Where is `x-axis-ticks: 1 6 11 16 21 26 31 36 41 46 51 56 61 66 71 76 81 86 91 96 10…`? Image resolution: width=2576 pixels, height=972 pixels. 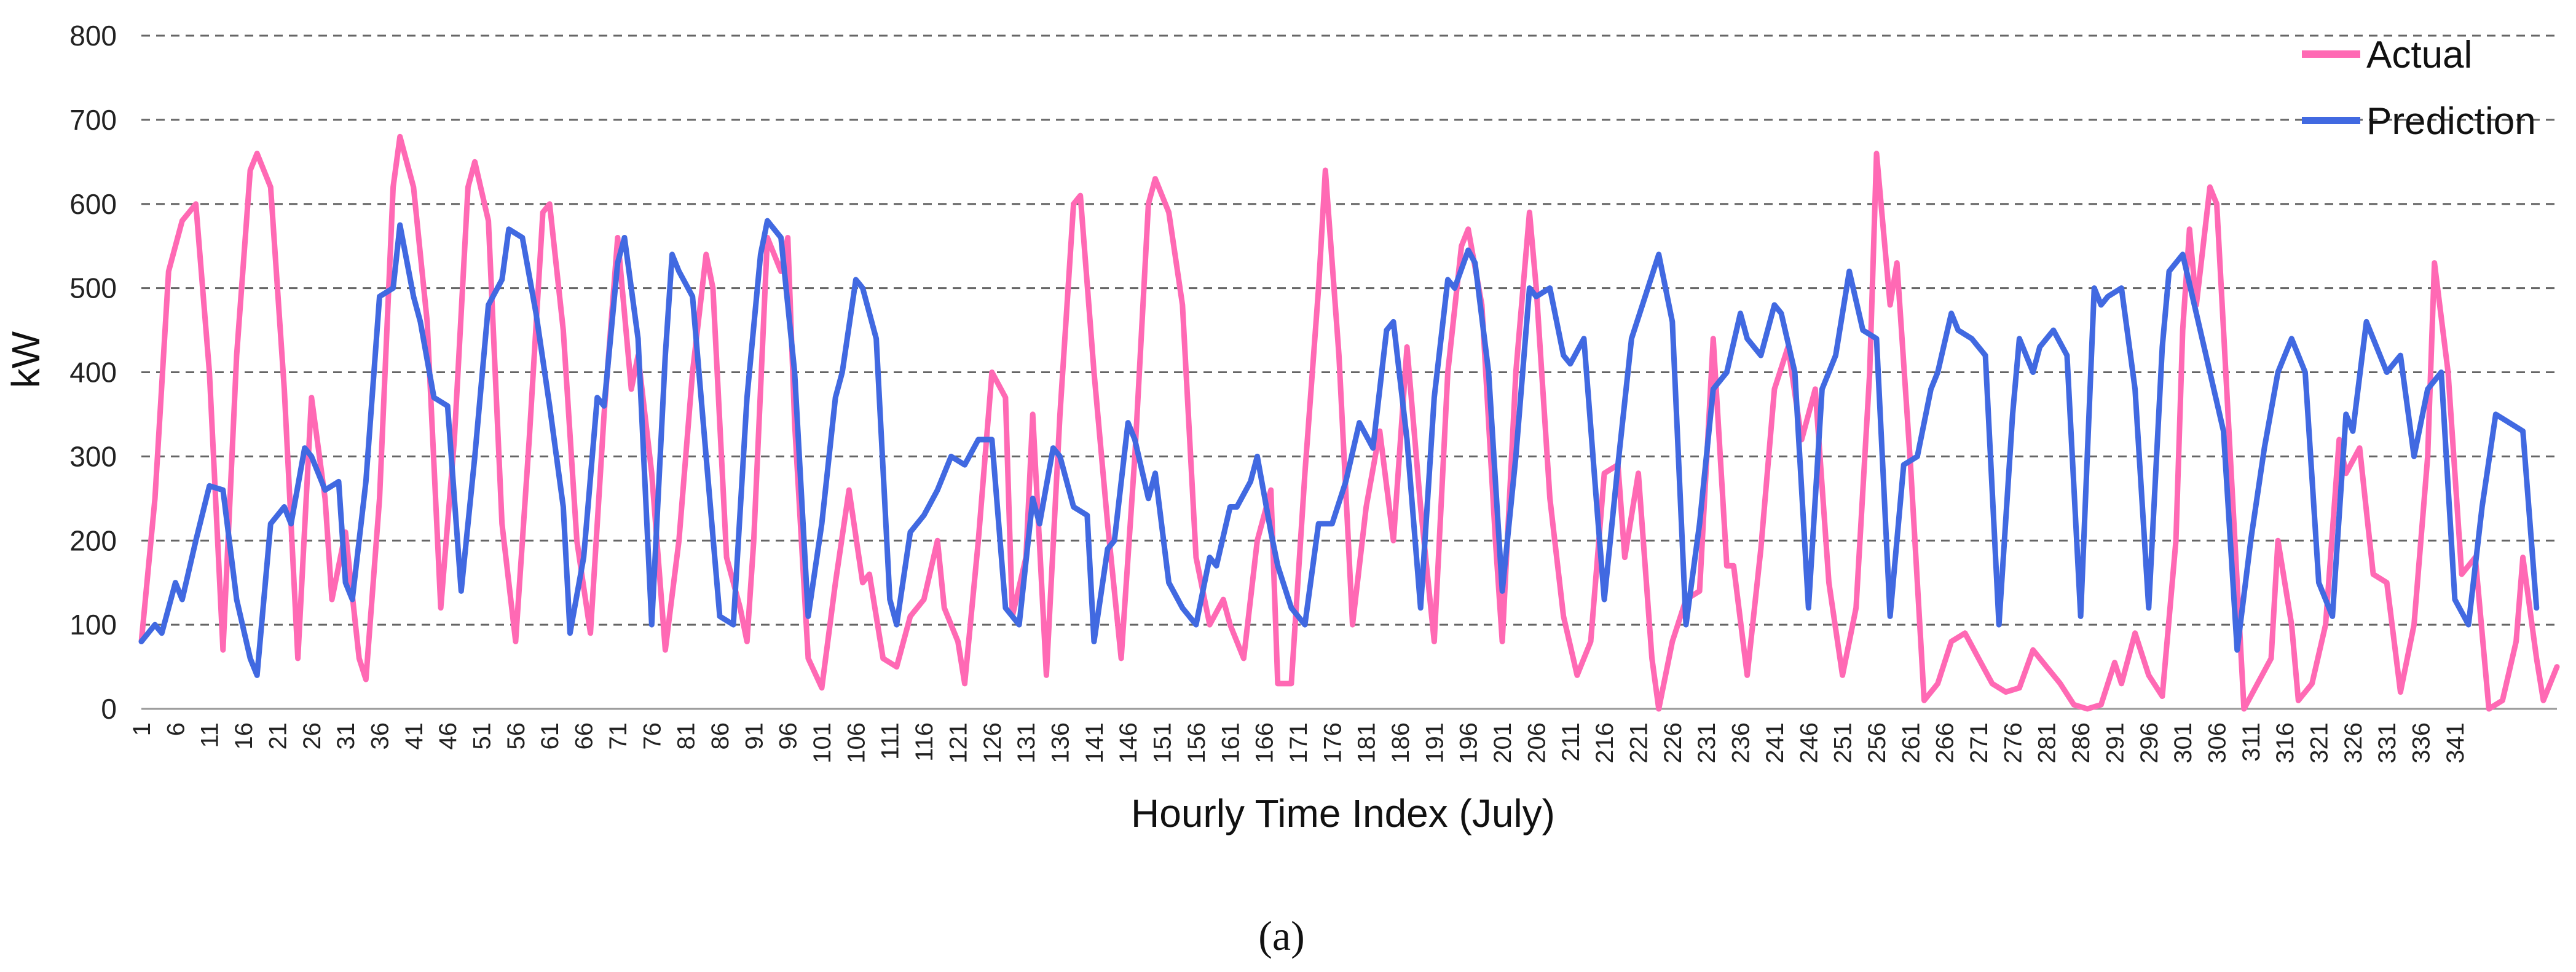
x-axis-ticks: 1 6 11 16 21 26 31 36 41 46 51 56 61 66 71 76 81 86 91 96 10… is located at coordinates (1298, 743).